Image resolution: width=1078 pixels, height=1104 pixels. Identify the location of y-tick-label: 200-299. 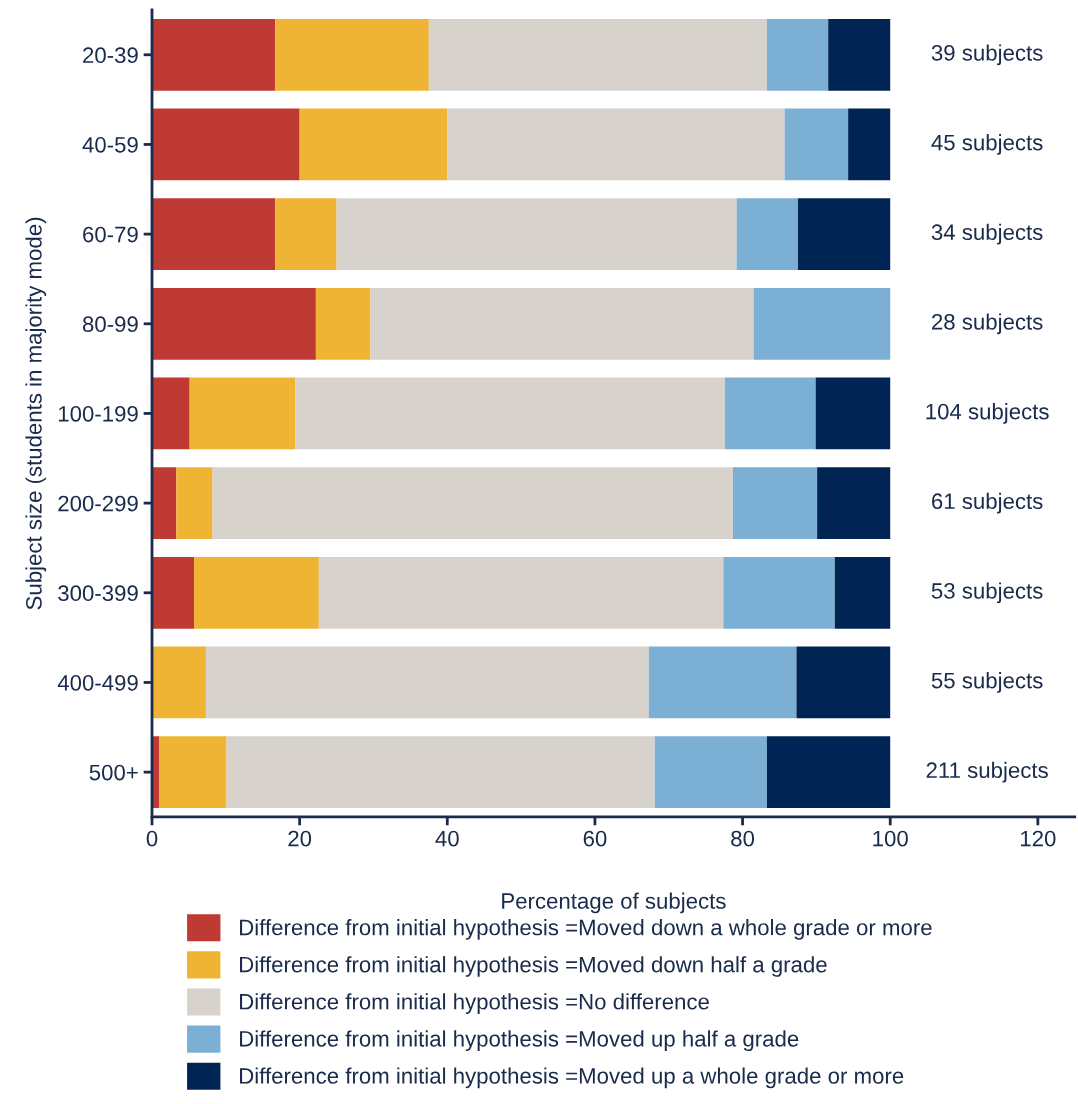
(98, 503).